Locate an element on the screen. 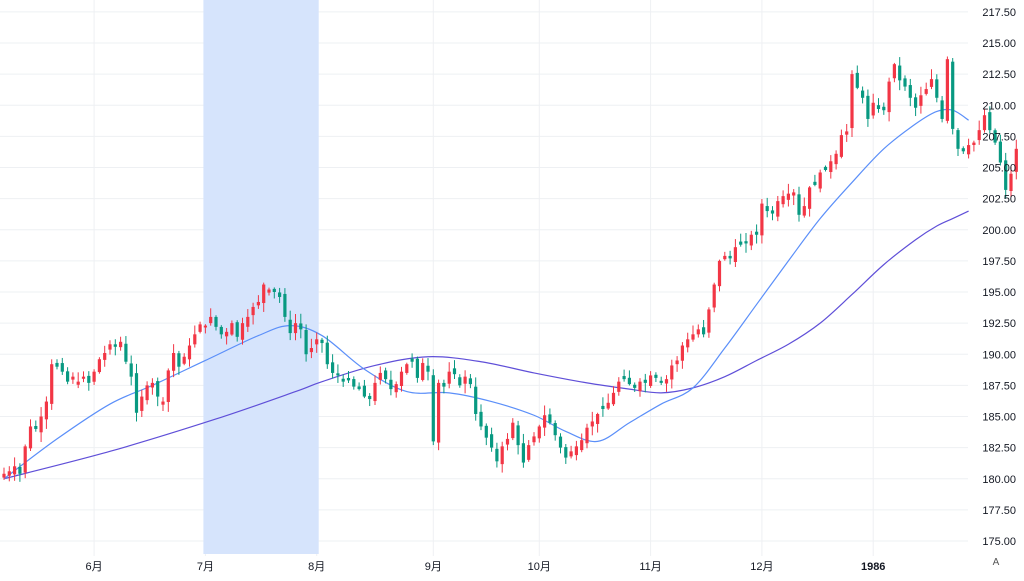  y-tick-label: 217.50 is located at coordinates (999, 13).